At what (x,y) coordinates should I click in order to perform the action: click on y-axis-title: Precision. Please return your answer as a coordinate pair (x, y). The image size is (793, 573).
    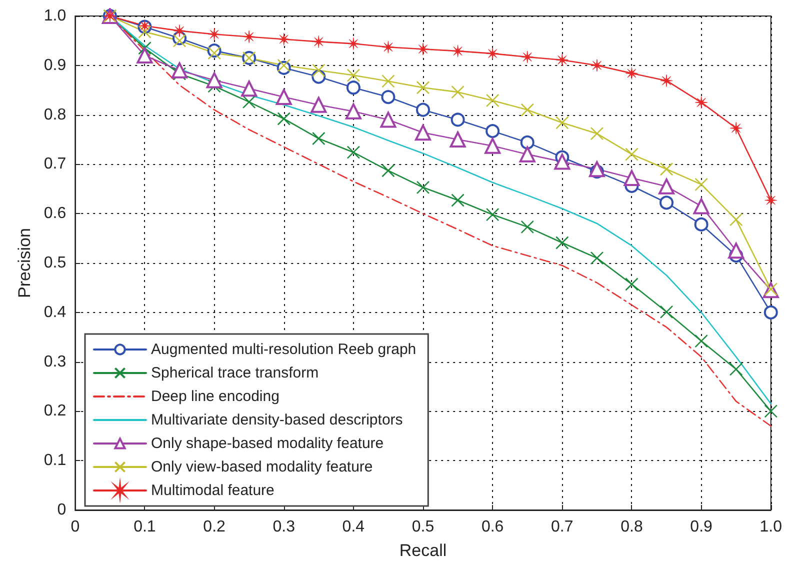
    Looking at the image, I should click on (24, 263).